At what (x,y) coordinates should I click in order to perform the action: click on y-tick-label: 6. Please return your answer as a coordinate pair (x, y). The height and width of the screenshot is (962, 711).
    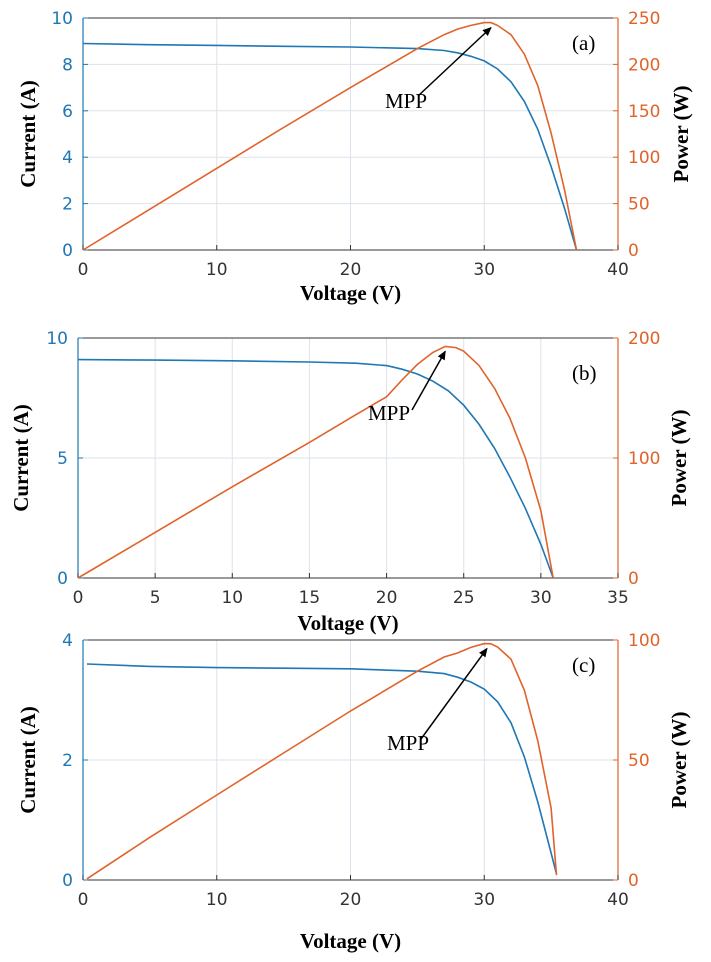
    Looking at the image, I should click on (67, 112).